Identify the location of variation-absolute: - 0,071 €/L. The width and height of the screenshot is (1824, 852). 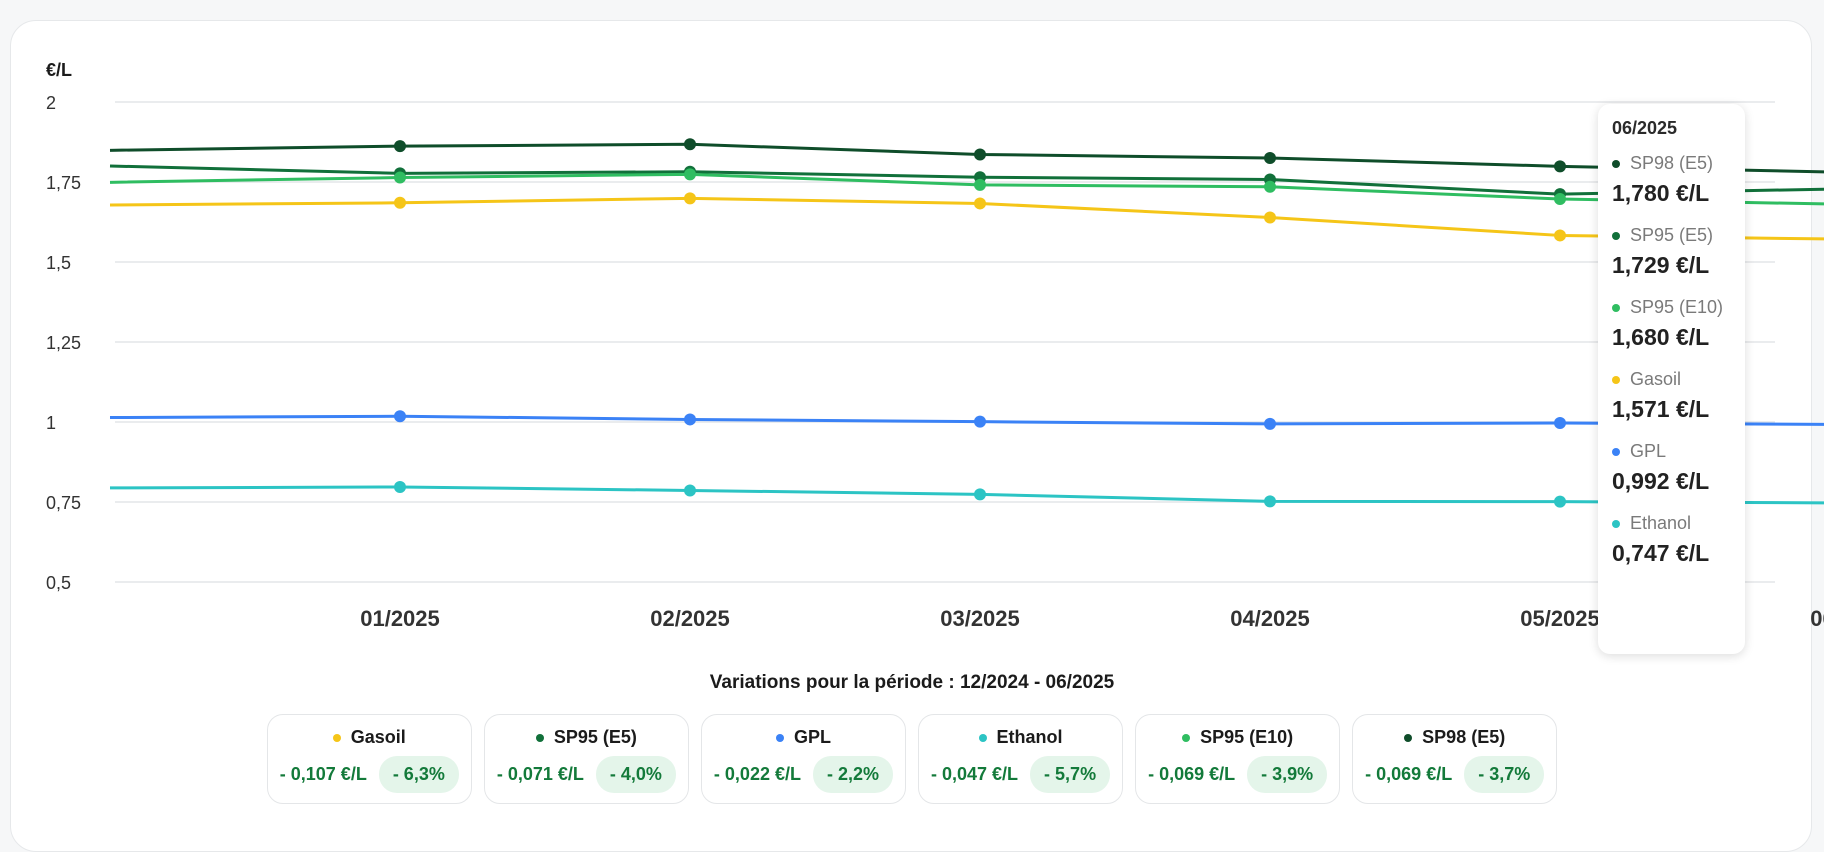
(540, 774).